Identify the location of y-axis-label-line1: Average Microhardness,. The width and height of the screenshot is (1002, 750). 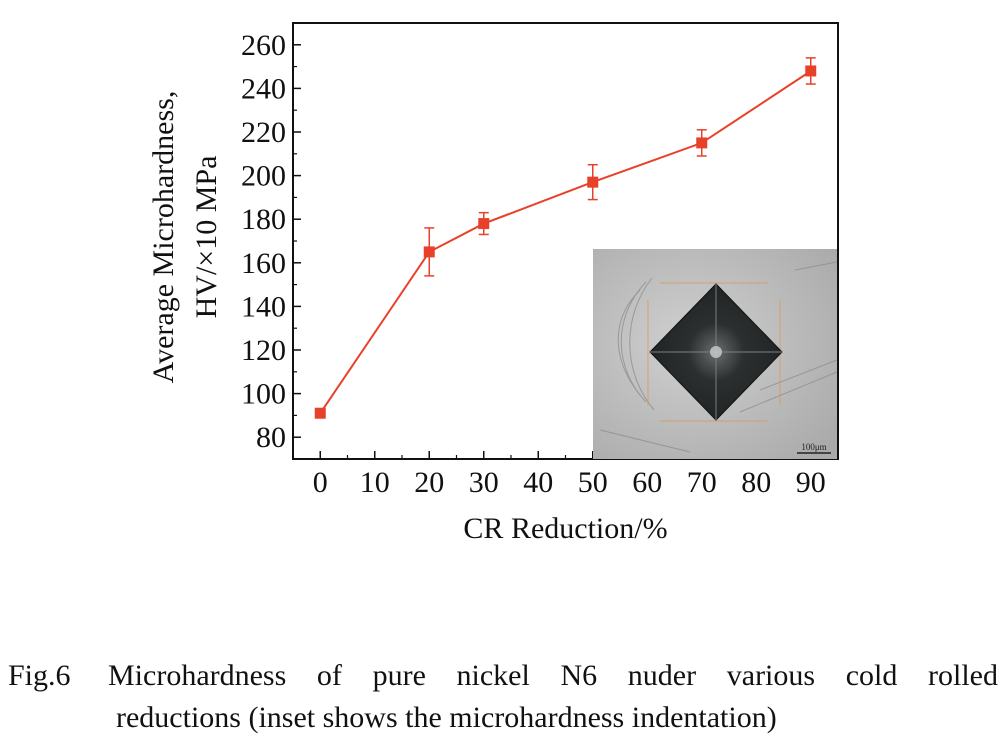
(163, 237).